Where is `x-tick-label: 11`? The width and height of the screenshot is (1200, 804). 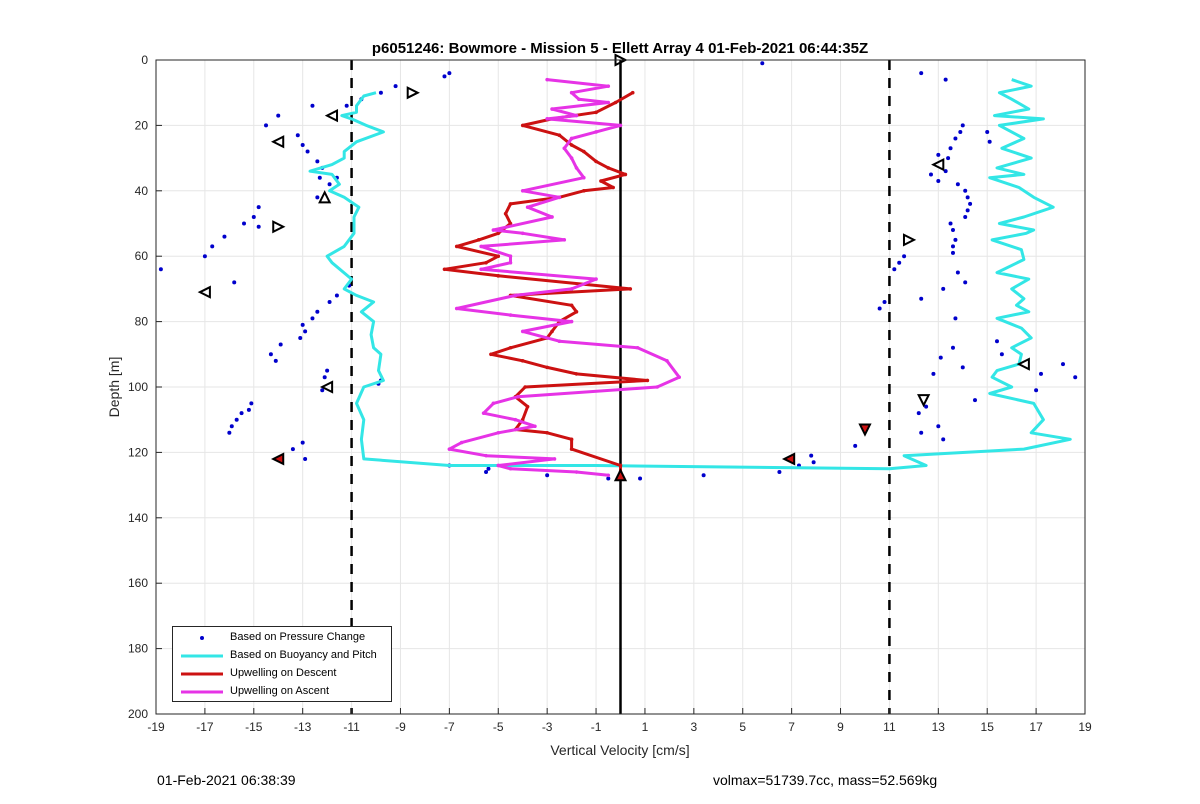
x-tick-label: 11 is located at coordinates (889, 727).